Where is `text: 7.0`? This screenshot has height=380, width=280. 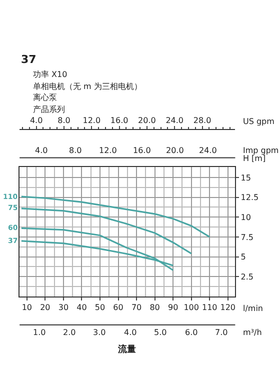 text: 7.0 is located at coordinates (221, 332).